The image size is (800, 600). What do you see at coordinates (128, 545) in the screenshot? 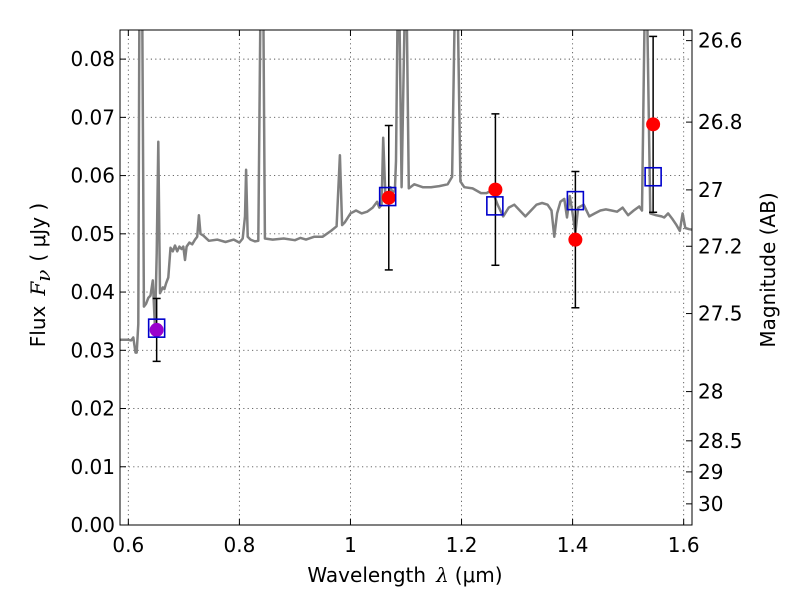
I see `x-tick-label: 0.6` at bounding box center [128, 545].